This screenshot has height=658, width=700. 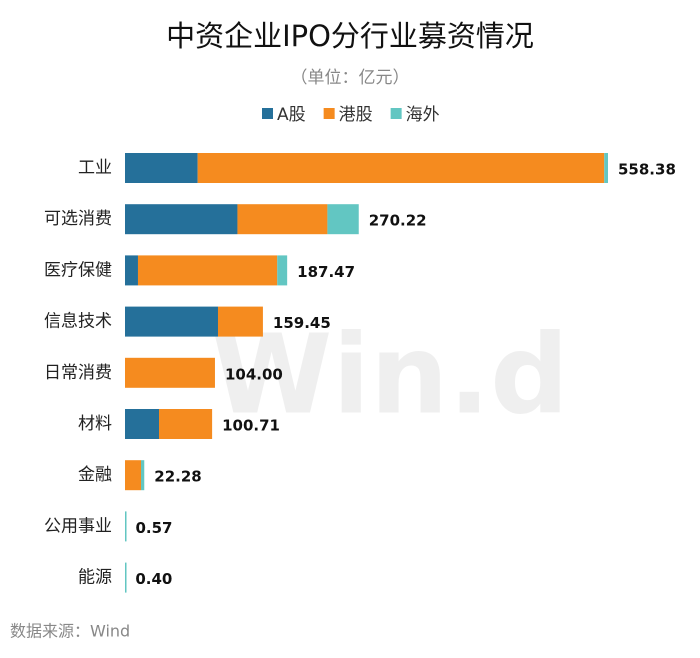 What do you see at coordinates (302, 323) in the screenshot?
I see `total-label: 159.45` at bounding box center [302, 323].